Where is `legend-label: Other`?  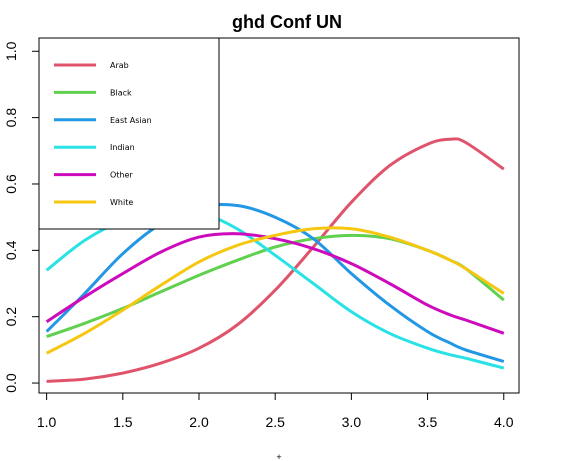 legend-label: Other is located at coordinates (121, 175).